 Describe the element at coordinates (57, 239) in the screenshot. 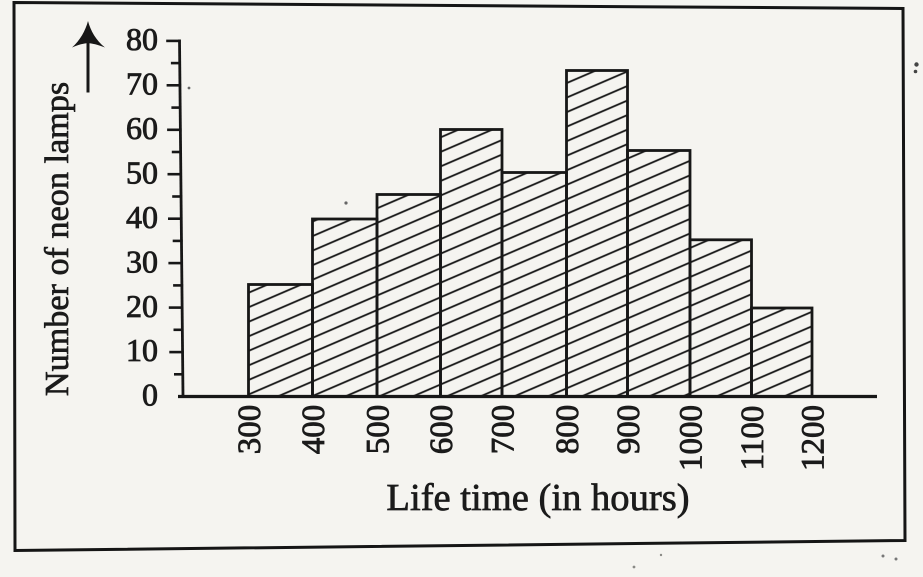

I see `svg-text: Number of neon lamps` at that location.